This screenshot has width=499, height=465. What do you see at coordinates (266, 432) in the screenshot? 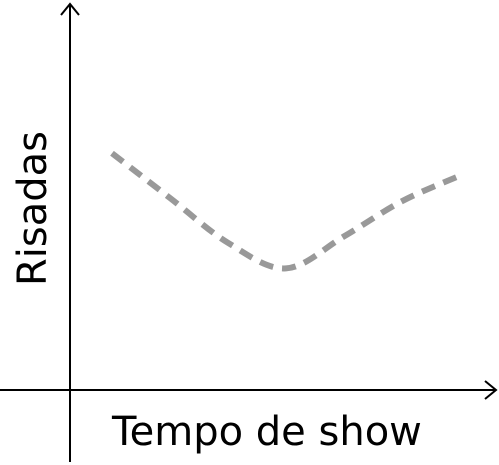
I see `x-axis-label: Tempo de show` at bounding box center [266, 432].